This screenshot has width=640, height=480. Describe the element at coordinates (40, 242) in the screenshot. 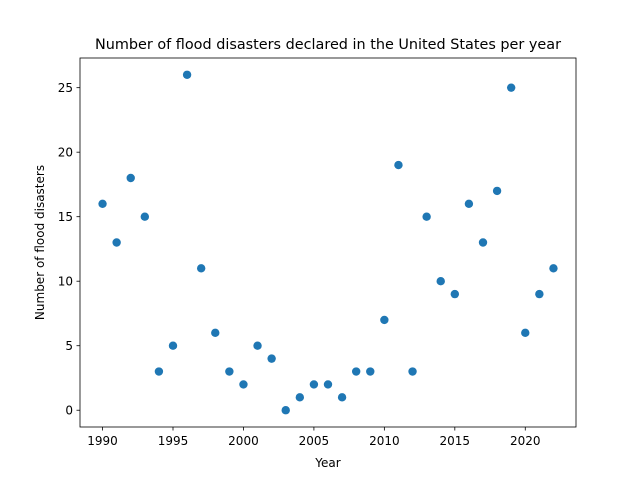

I see `y-axis-label: Number of flood disasters` at that location.